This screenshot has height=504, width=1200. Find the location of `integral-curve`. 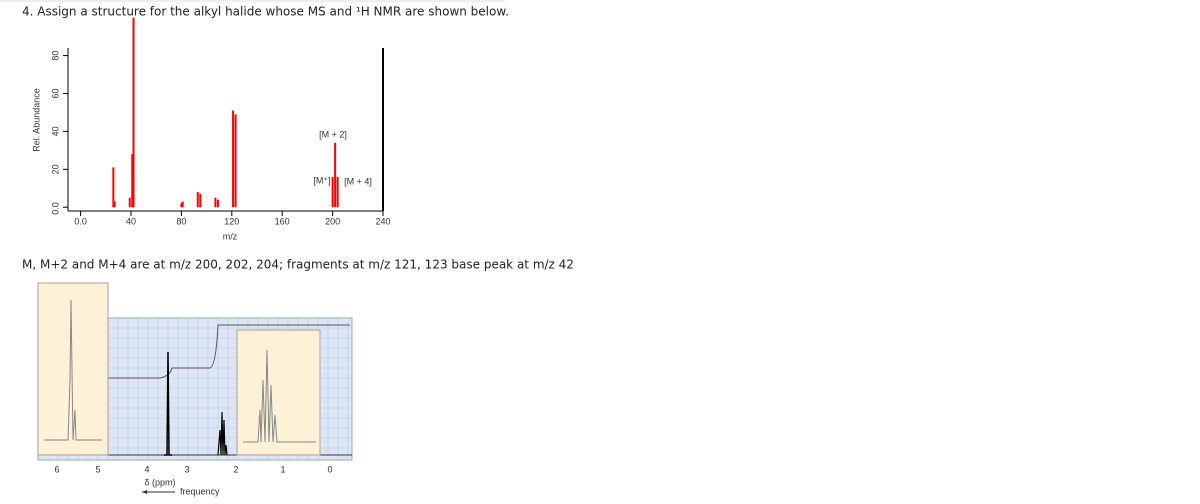

integral-curve is located at coordinates (225, 351).